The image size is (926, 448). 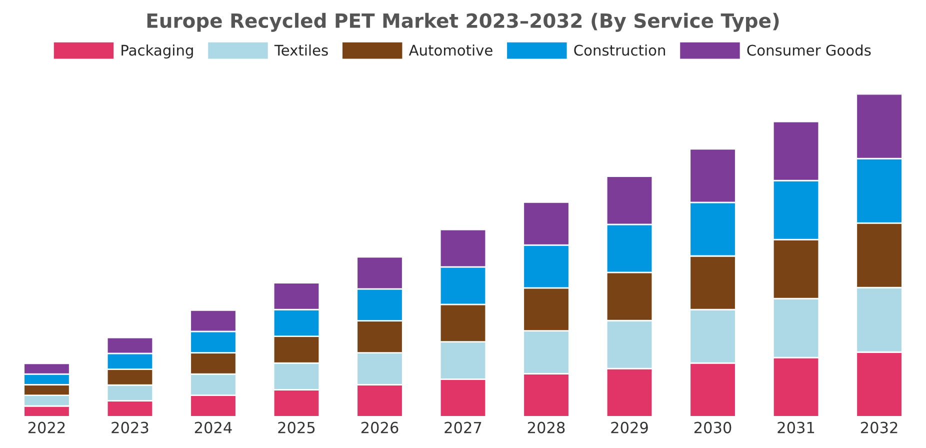 I want to click on x-tick-label: 2029, so click(x=629, y=428).